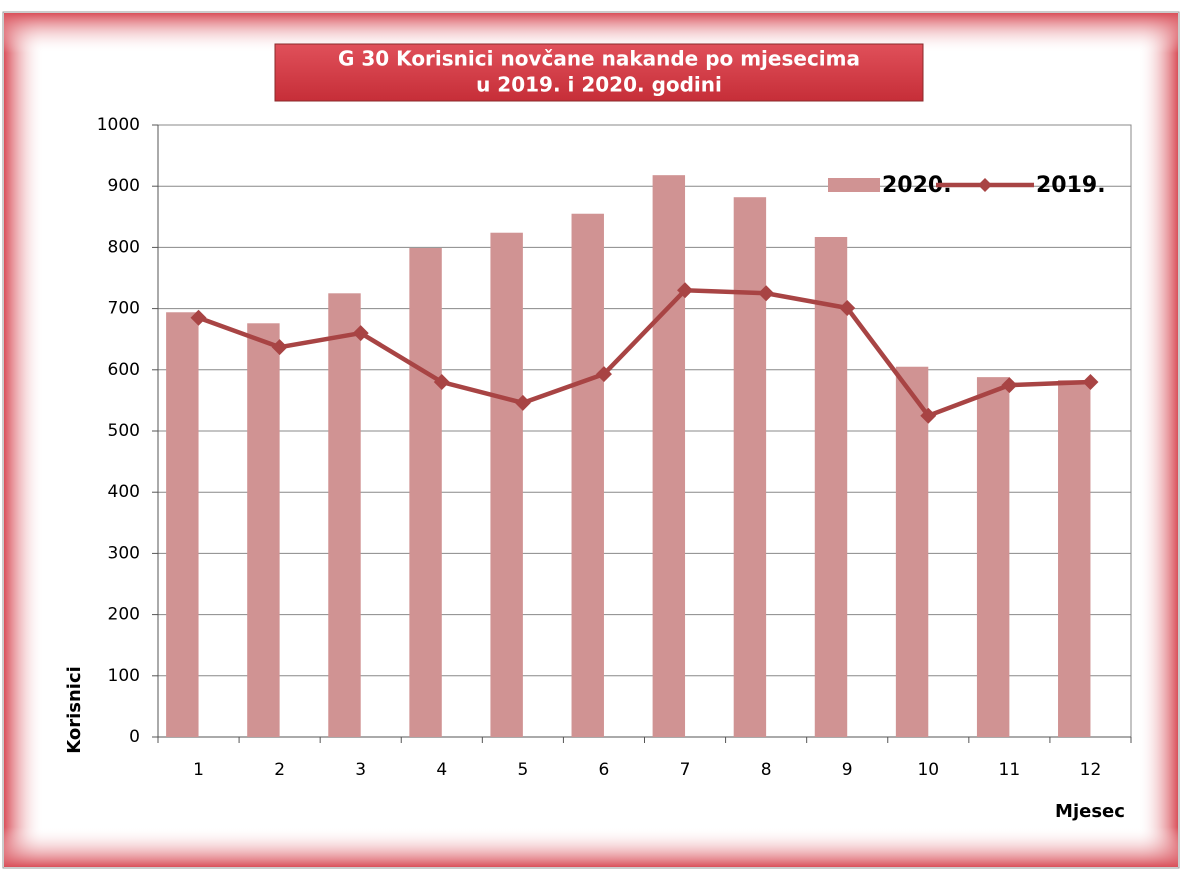 Image resolution: width=1184 pixels, height=873 pixels. I want to click on x-tick-label: 12, so click(1091, 770).